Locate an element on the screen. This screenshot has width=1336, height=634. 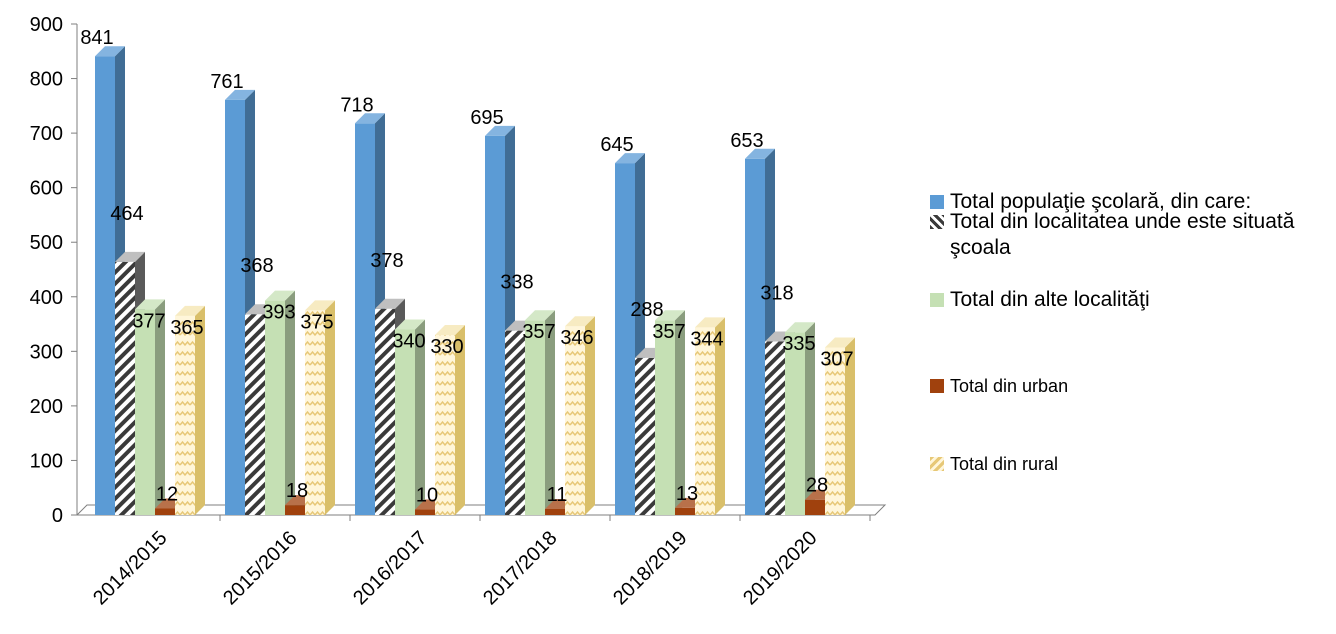
data-label: 645 is located at coordinates (616, 145).